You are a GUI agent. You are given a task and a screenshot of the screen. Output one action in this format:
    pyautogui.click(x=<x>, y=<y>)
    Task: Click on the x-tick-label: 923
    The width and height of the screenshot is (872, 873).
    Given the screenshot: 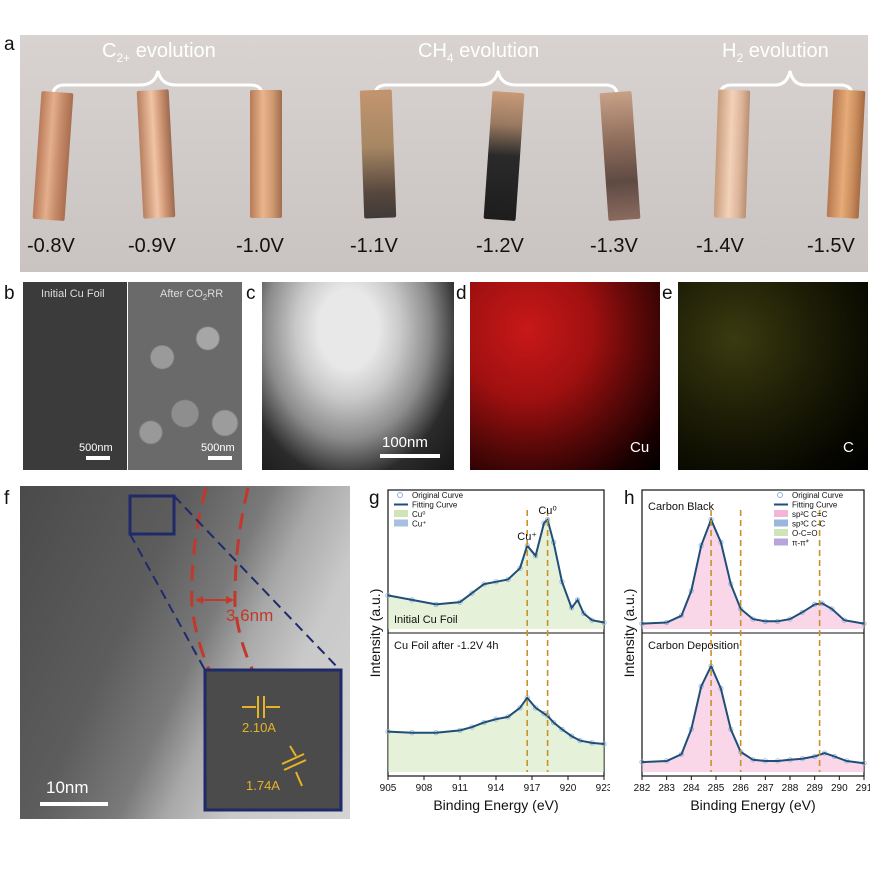 What is the action you would take?
    pyautogui.click(x=603, y=788)
    